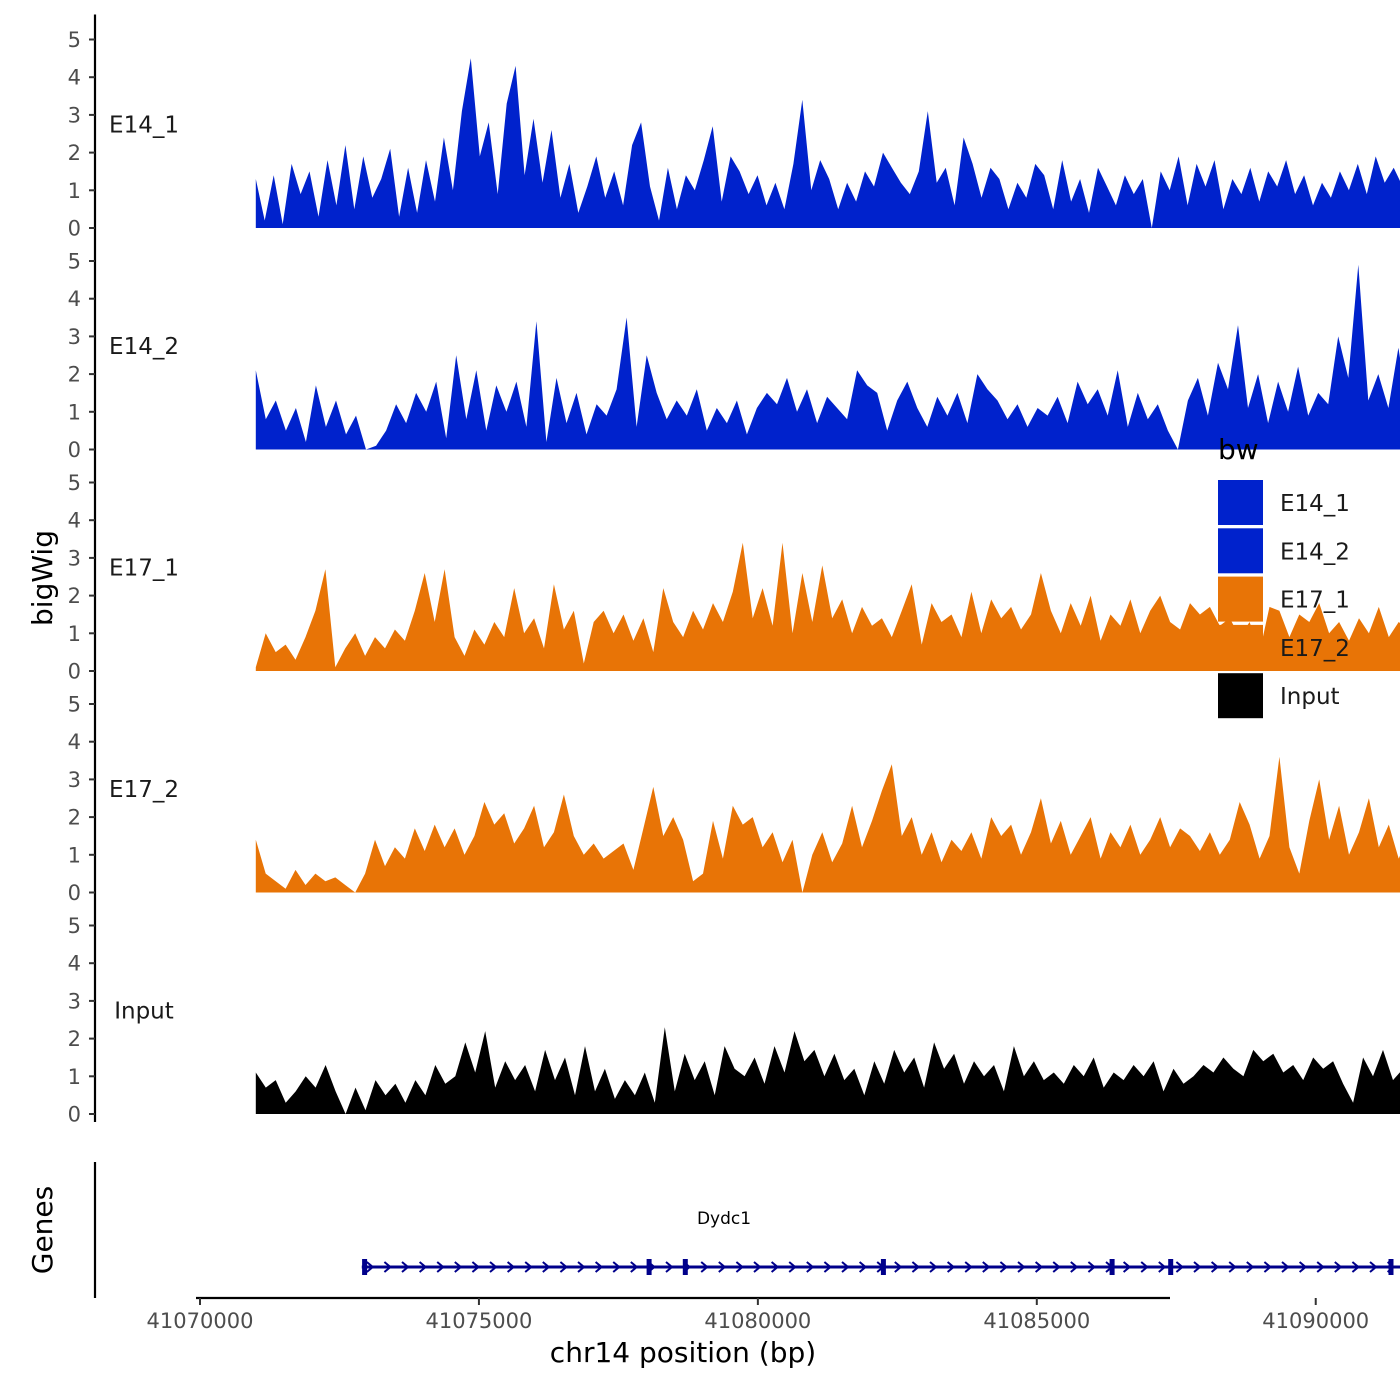  What do you see at coordinates (144, 790) in the screenshot?
I see `track-label-e17-2: E17_2` at bounding box center [144, 790].